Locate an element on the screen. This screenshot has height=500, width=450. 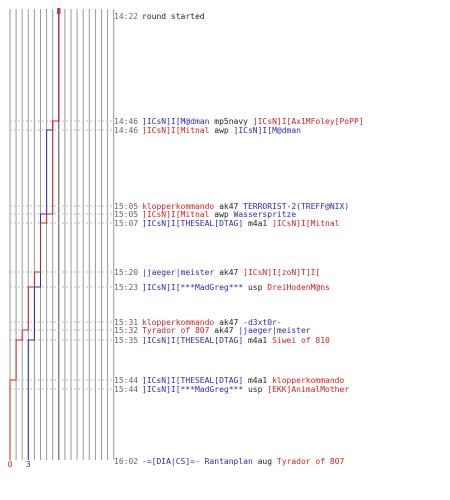
event-team-b-player: ]ICsN]I[zoN]T]I[ is located at coordinates (281, 272).